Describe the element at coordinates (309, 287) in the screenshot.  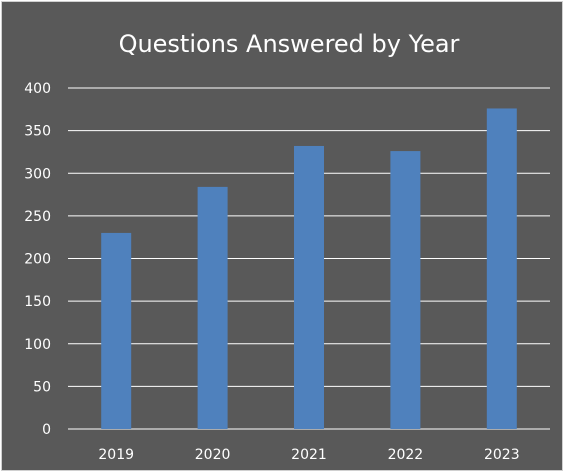
I see `bar-2021` at that location.